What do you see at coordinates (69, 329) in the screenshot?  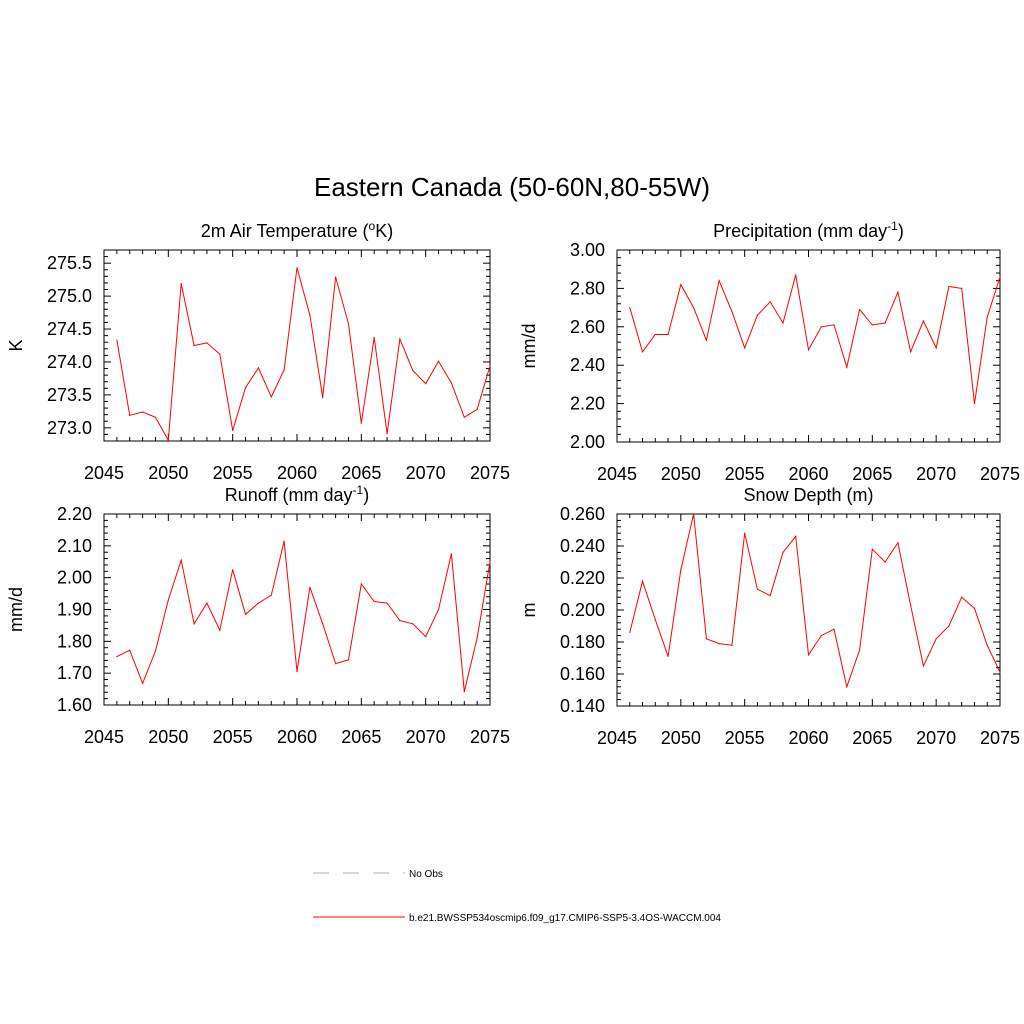 I see `y-tick-label: 274.5` at bounding box center [69, 329].